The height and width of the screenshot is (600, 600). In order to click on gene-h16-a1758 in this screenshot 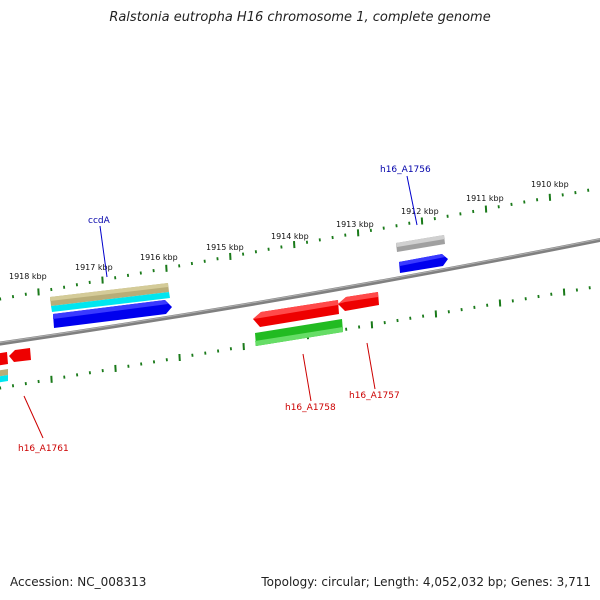, I will do `click(298, 323)`.